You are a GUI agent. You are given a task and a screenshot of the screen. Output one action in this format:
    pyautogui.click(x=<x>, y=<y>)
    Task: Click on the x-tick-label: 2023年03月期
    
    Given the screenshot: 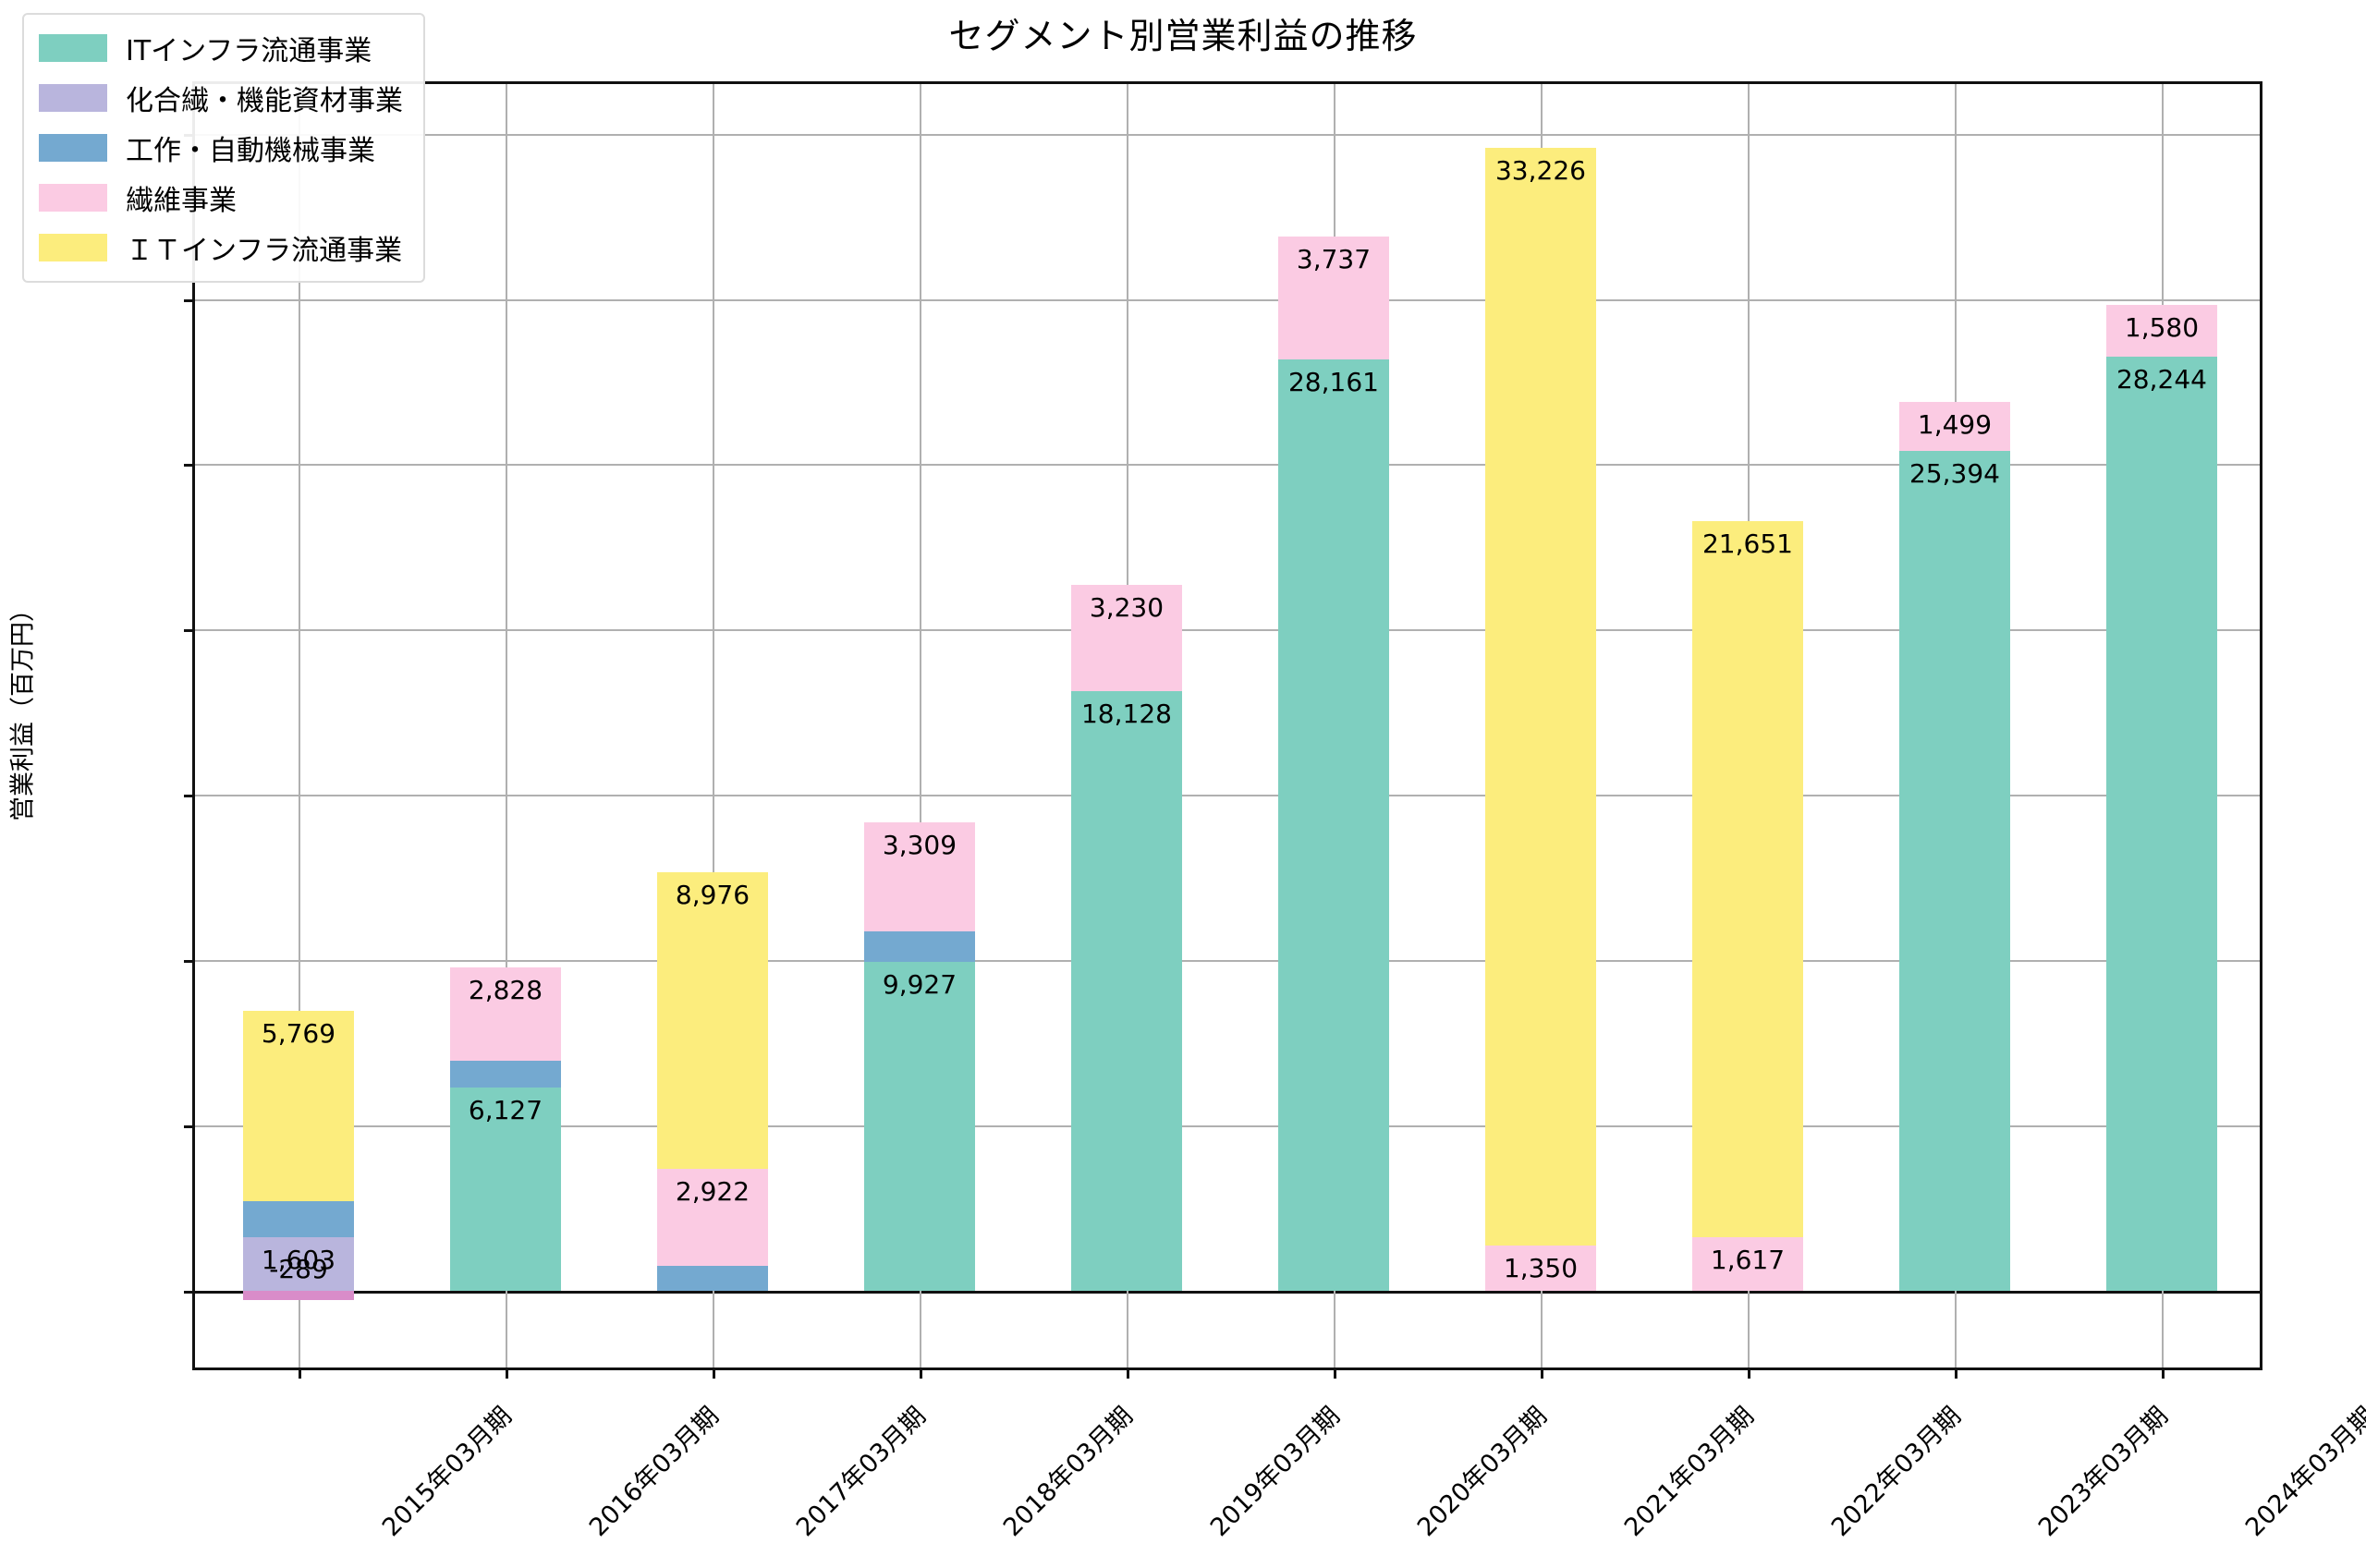 What is the action you would take?
    pyautogui.click(x=2103, y=1472)
    